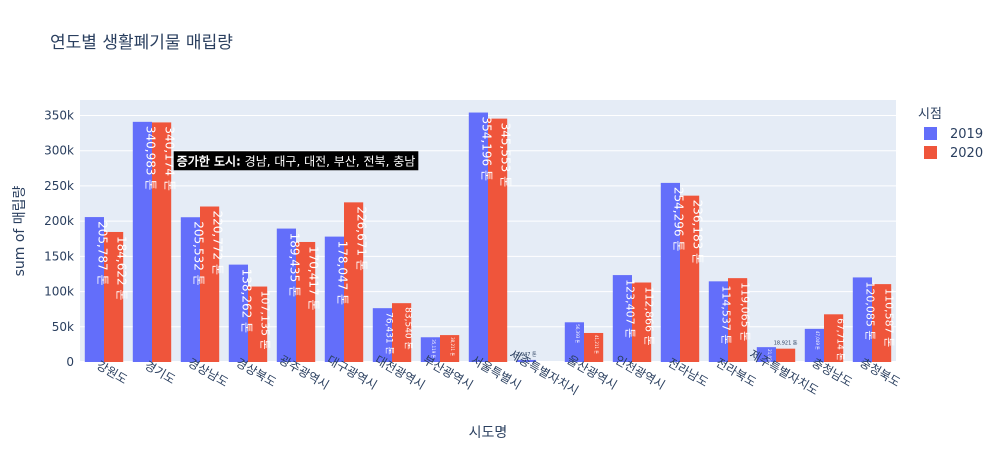  Describe the element at coordinates (889, 317) in the screenshot. I see `bar-value-label: 110,587 톤` at that location.